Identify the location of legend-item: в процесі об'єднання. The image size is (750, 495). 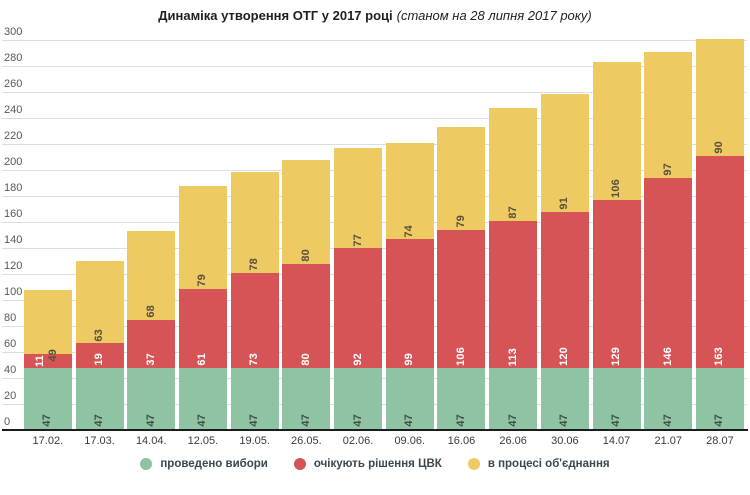
(538, 464).